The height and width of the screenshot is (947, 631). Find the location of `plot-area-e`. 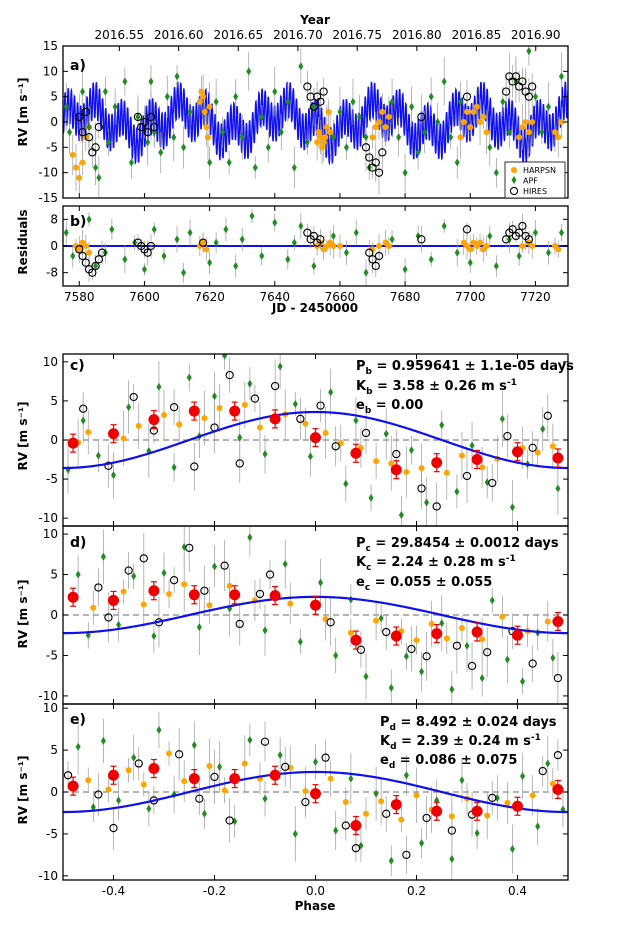

plot-area-e is located at coordinates (315, 795).